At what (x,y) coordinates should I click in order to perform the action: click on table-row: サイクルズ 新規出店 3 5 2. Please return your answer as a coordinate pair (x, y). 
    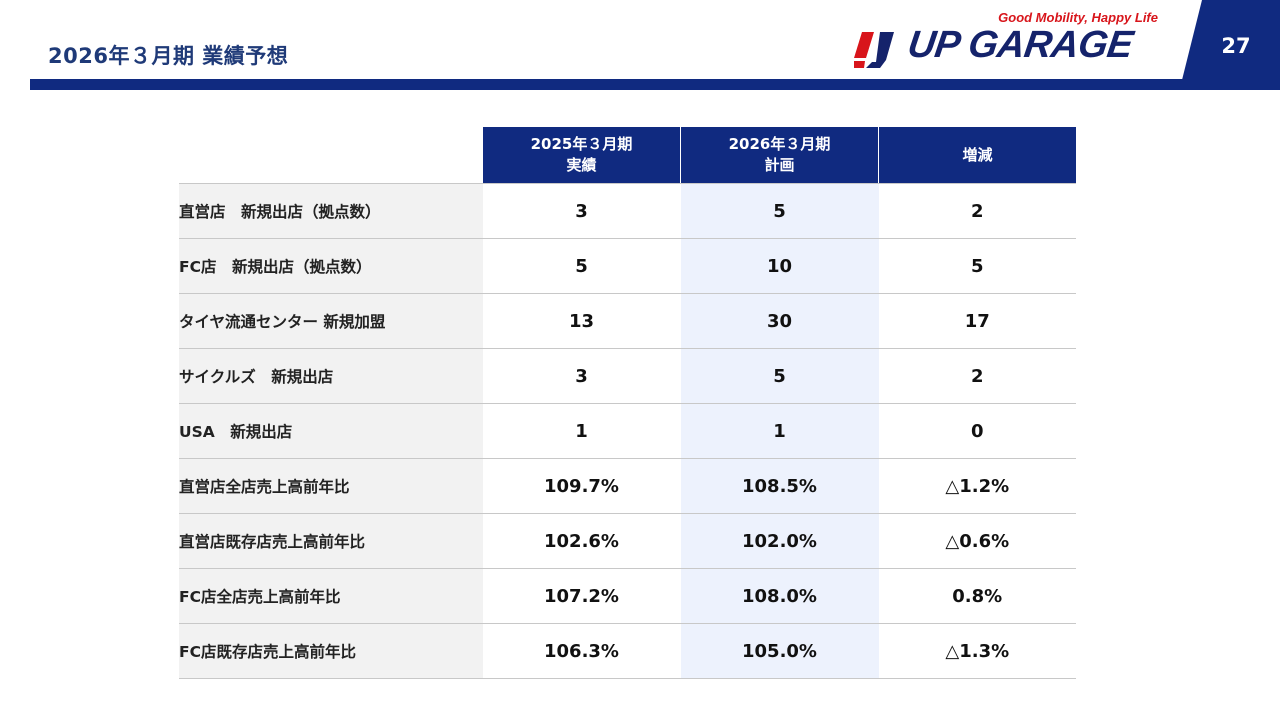
    Looking at the image, I should click on (627, 376).